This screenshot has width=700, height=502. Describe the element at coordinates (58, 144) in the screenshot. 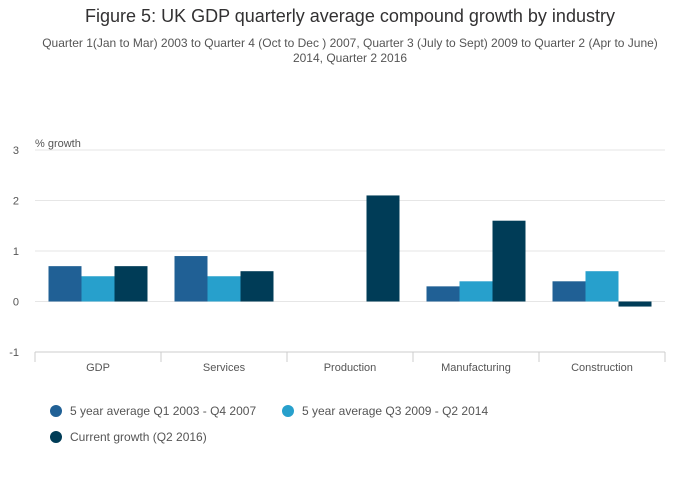

I see `y-axis-label: % growth` at that location.